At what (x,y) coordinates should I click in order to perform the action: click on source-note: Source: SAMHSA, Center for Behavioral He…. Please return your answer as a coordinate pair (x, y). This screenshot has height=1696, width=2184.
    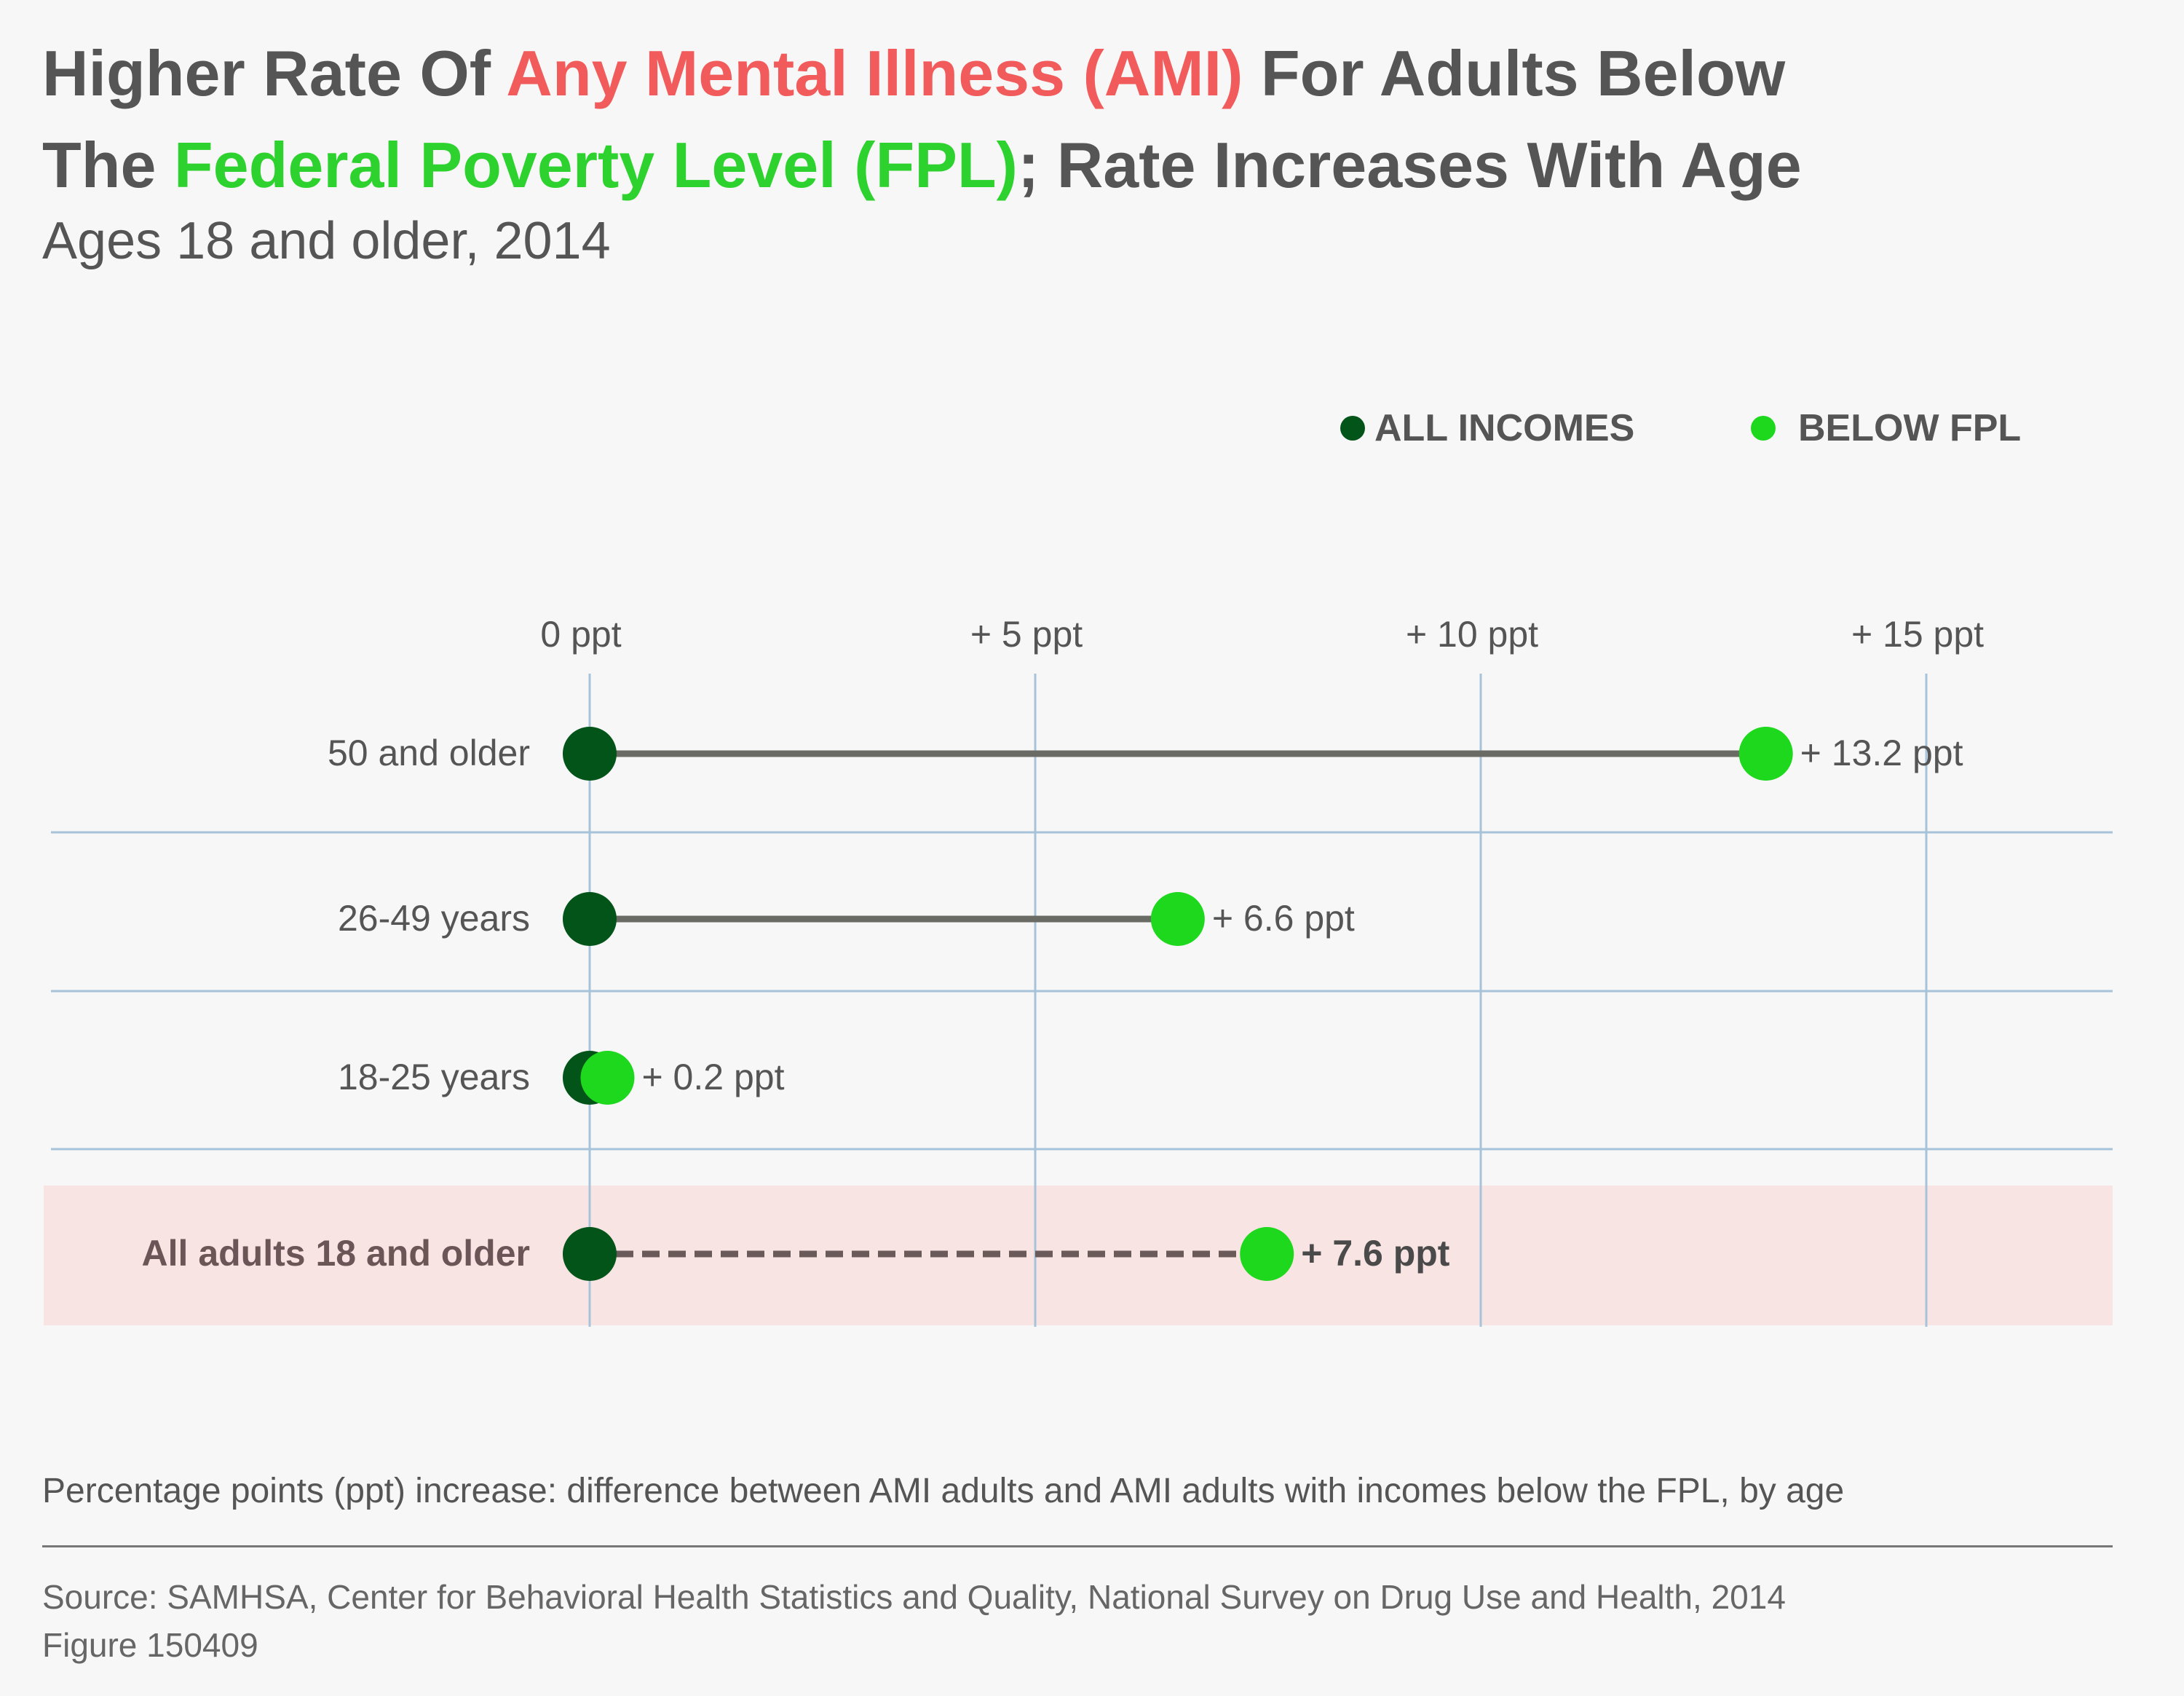
    Looking at the image, I should click on (914, 1621).